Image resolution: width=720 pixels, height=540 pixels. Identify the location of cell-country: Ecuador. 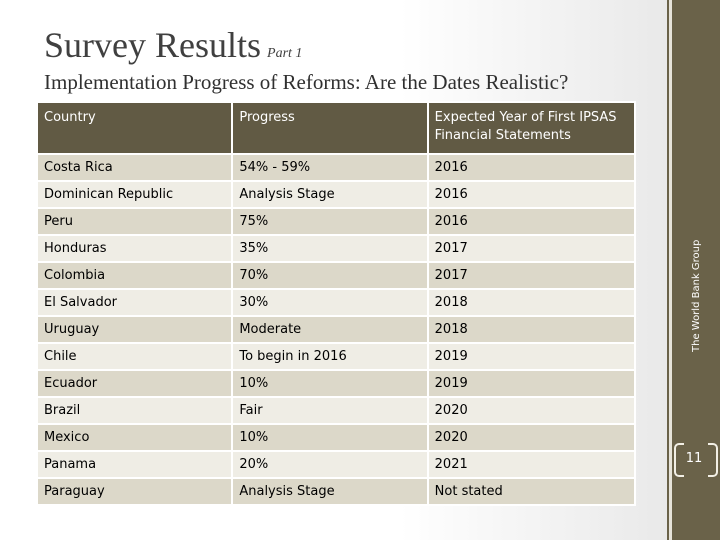
(134, 383).